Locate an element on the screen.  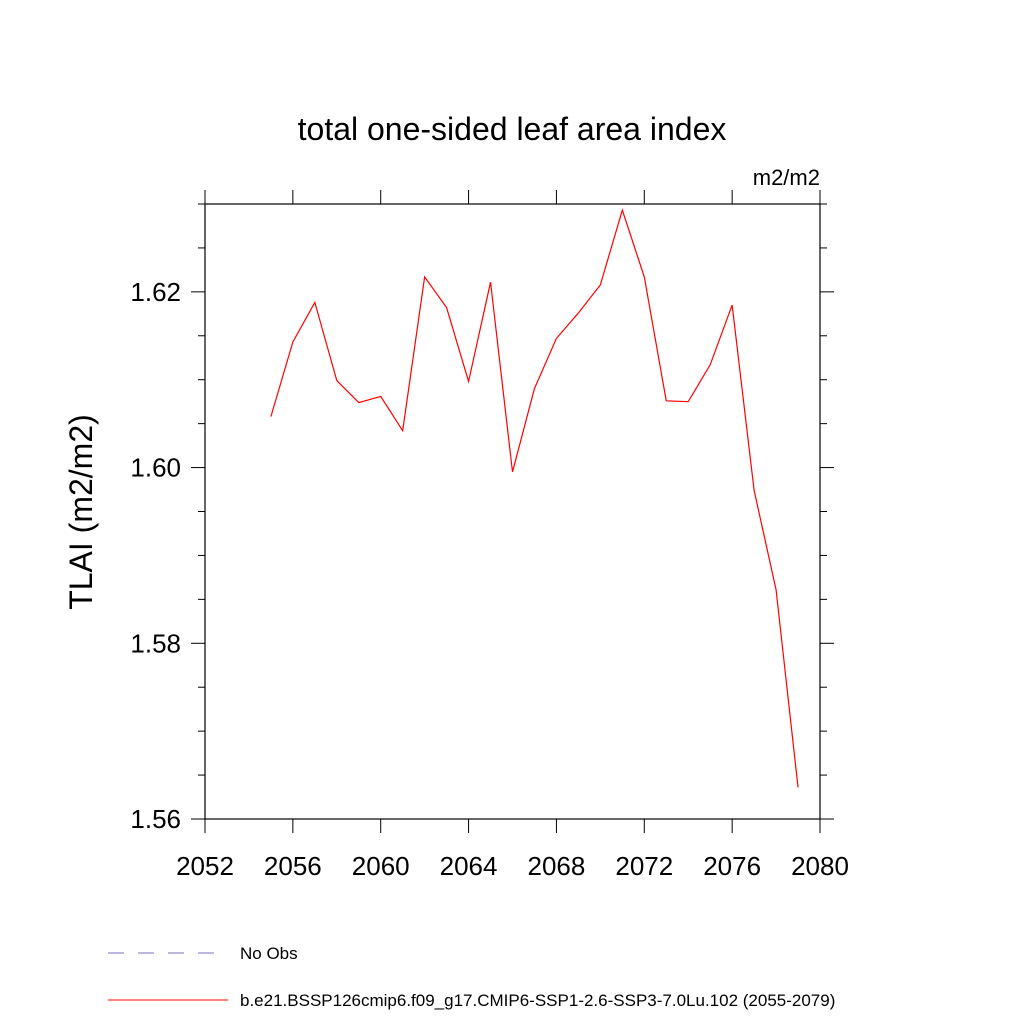
chart-title: total one-sided leaf area index is located at coordinates (512, 129).